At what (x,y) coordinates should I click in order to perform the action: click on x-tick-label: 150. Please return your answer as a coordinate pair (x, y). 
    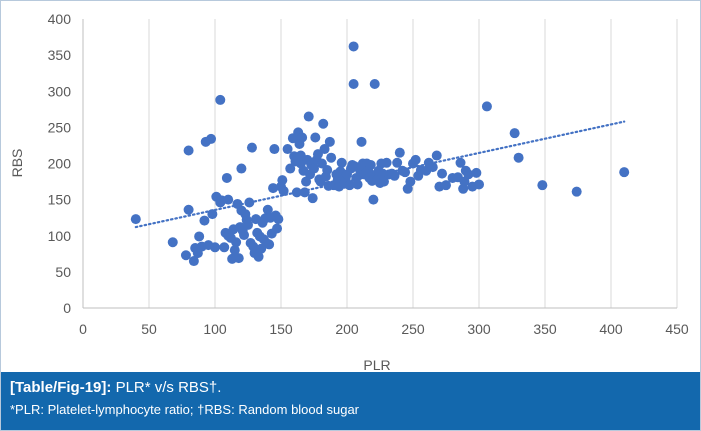
    Looking at the image, I should click on (281, 329).